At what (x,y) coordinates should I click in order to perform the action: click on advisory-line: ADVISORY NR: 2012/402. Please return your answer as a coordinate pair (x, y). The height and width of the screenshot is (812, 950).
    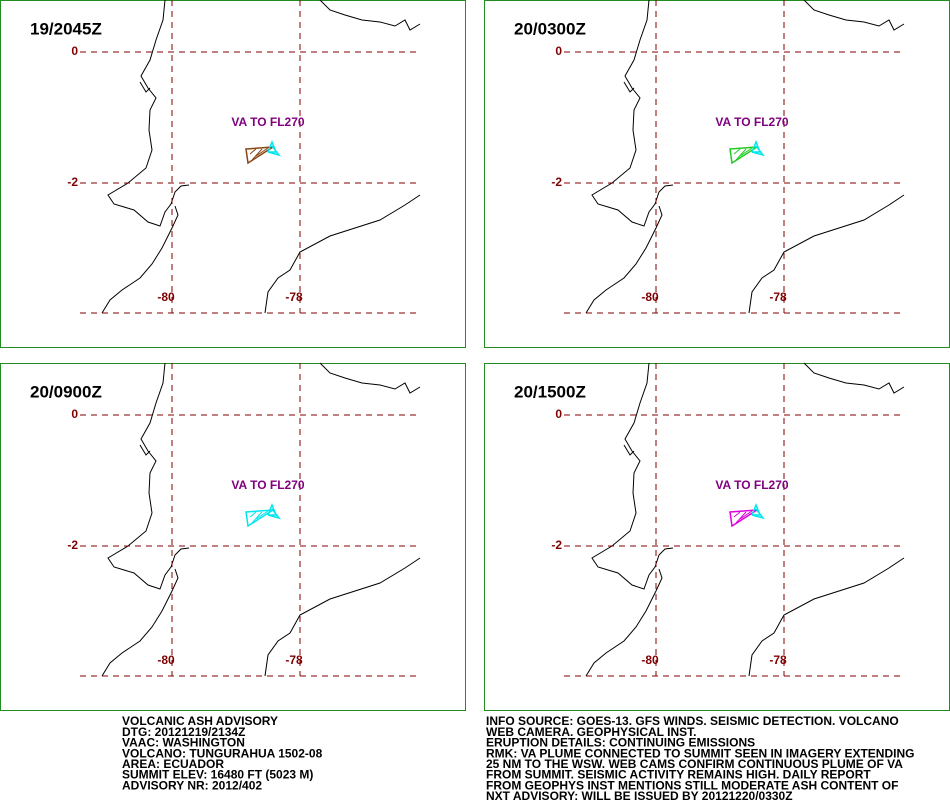
    Looking at the image, I should click on (192, 785).